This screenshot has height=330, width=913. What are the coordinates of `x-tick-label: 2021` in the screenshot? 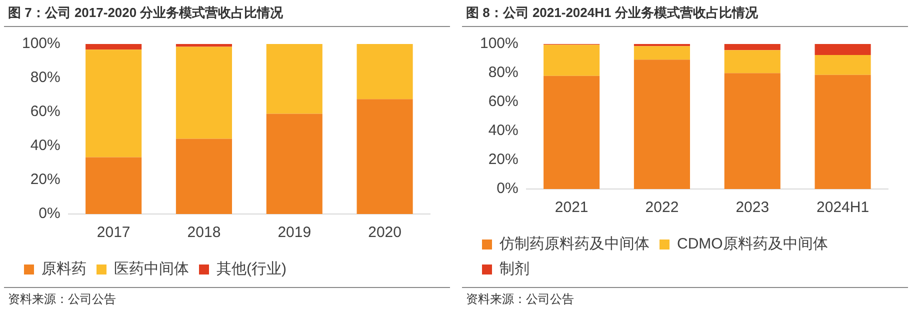 It's located at (571, 207).